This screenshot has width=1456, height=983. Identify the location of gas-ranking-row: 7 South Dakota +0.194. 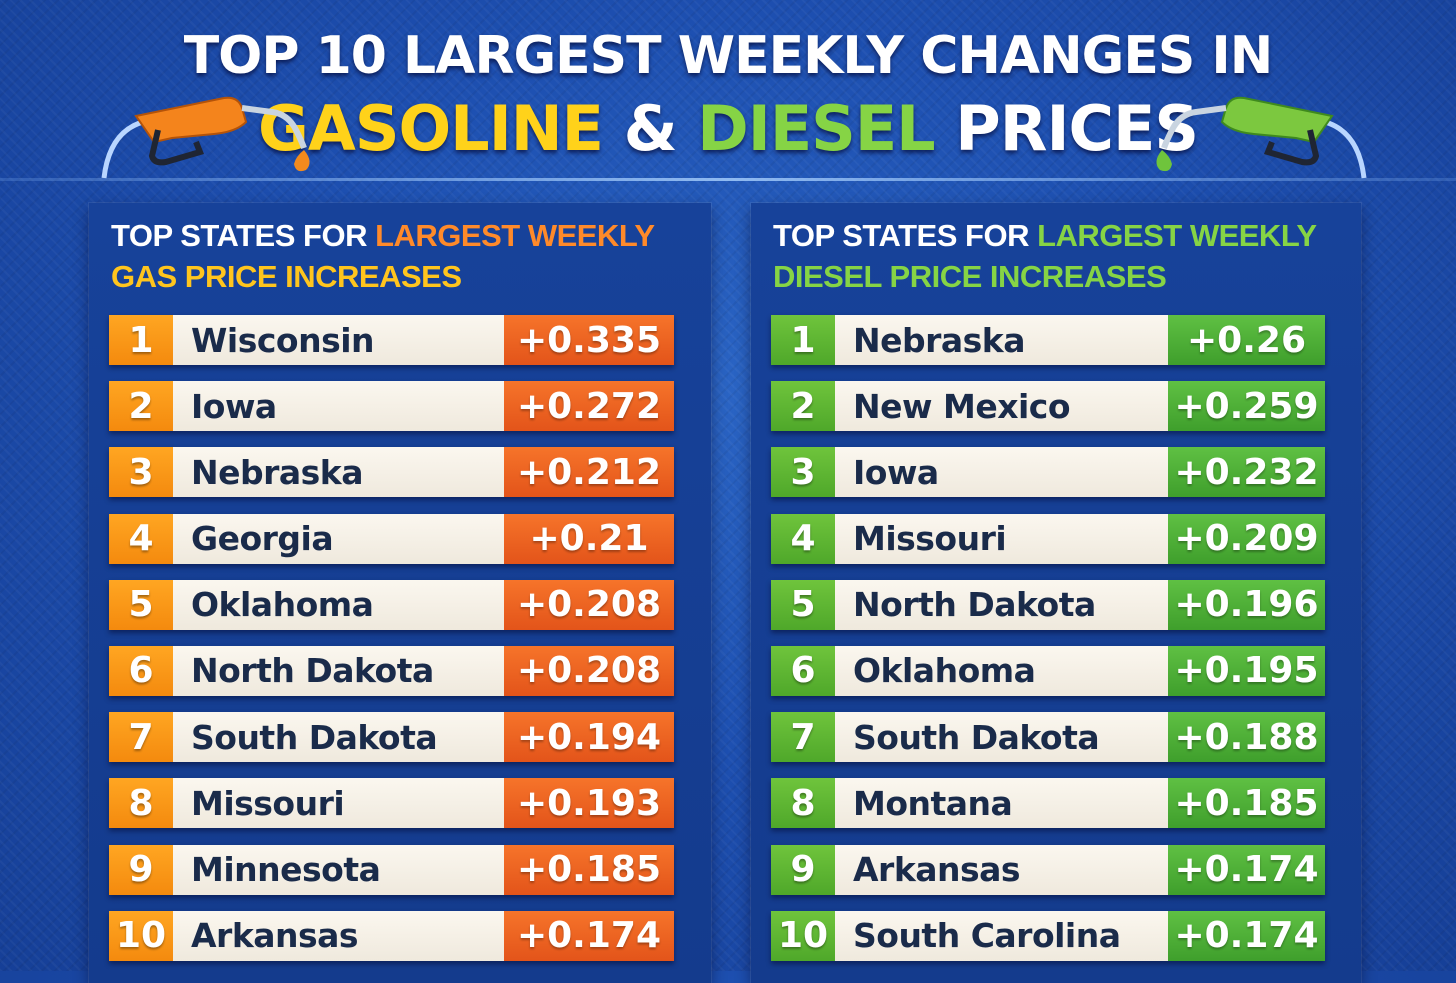
(391, 737).